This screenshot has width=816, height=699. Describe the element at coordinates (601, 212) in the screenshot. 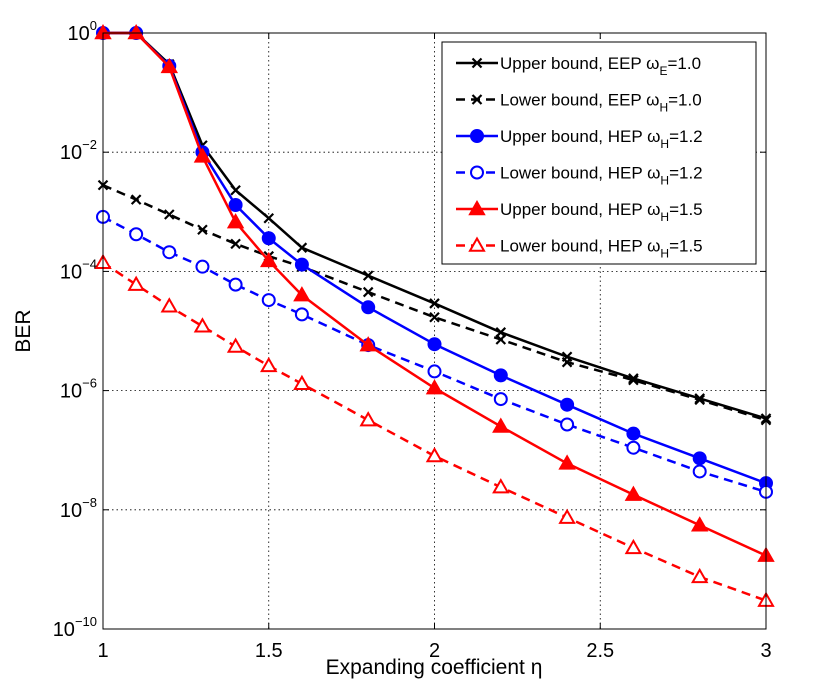

I see `legend-label: Upper bound, HEP ωH=1.5` at that location.